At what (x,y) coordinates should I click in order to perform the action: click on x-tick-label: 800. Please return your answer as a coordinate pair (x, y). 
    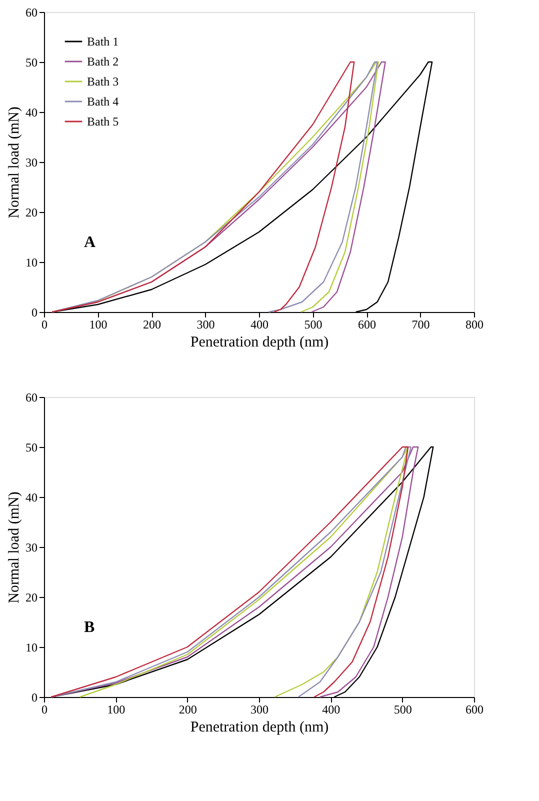
    Looking at the image, I should click on (475, 325).